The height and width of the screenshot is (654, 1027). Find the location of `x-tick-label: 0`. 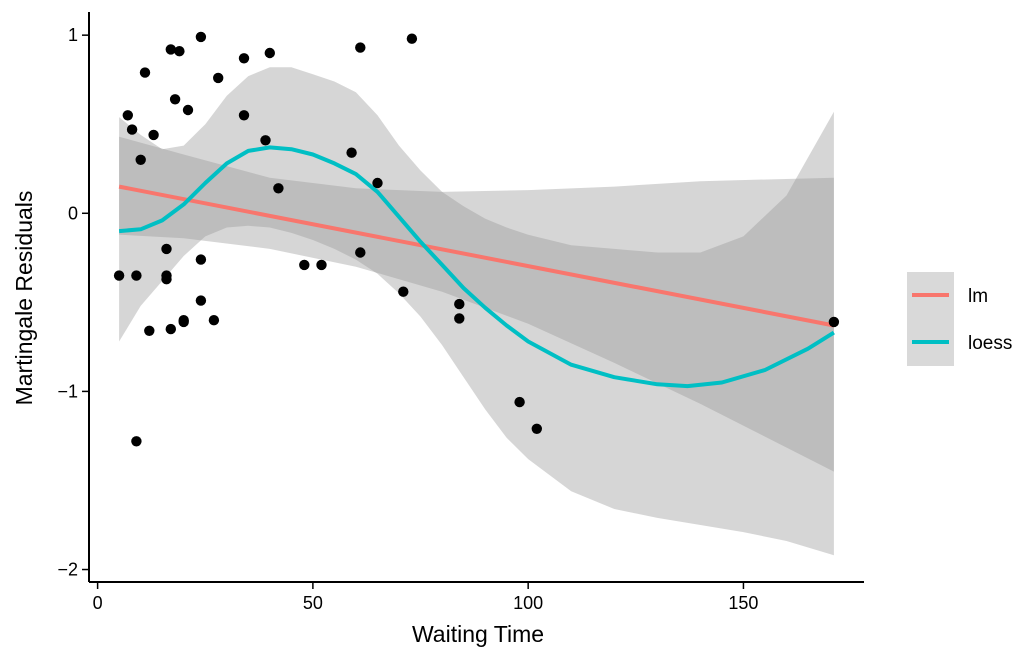

x-tick-label: 0 is located at coordinates (98, 603).